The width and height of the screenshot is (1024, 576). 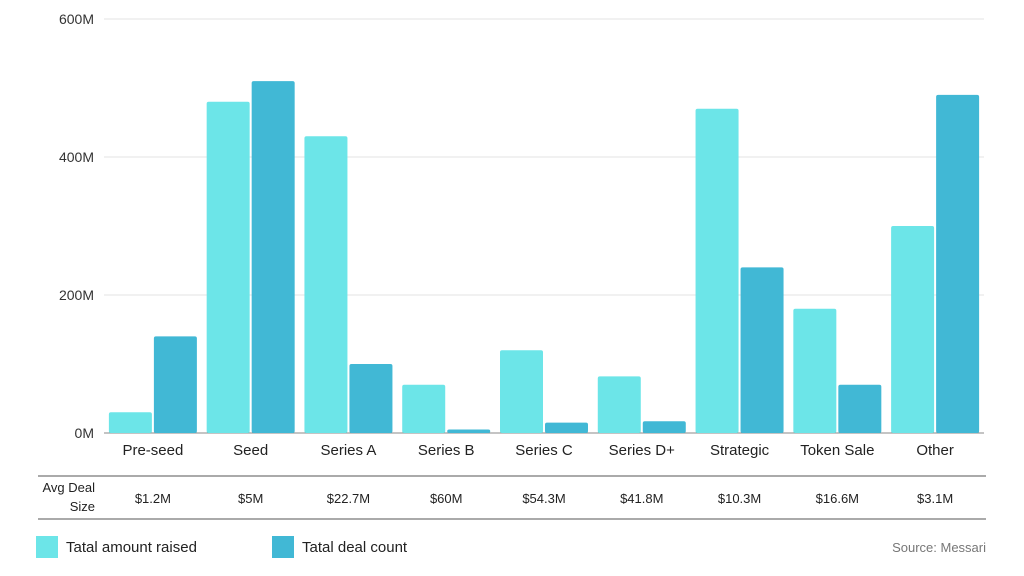 I want to click on avg-deal-size-value: $54.3M, so click(x=543, y=498).